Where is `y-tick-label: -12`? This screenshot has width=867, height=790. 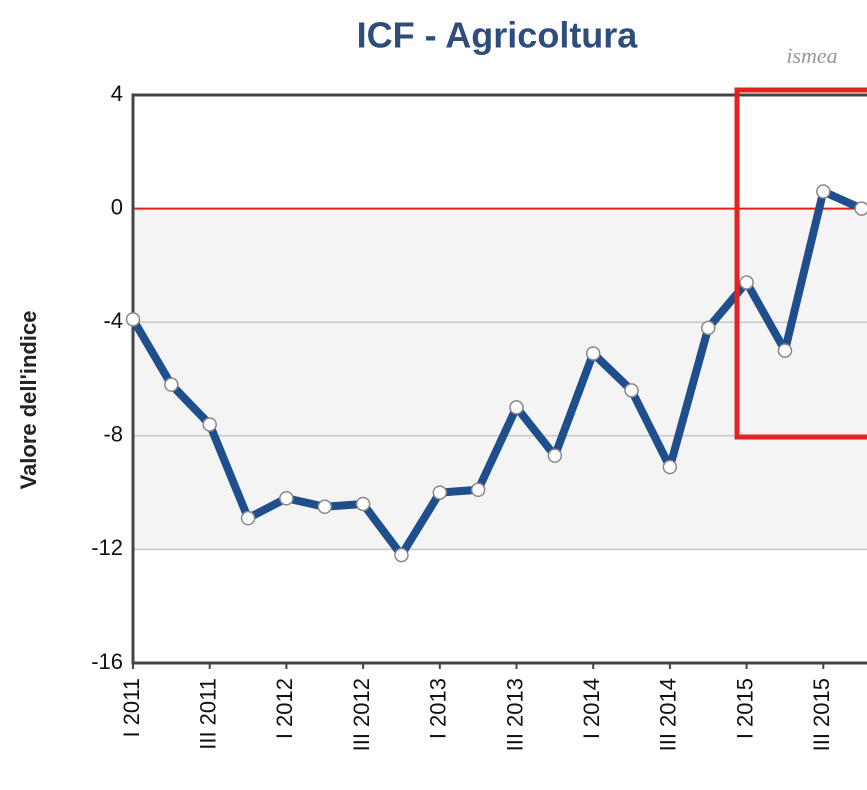
y-tick-label: -12 is located at coordinates (107, 547).